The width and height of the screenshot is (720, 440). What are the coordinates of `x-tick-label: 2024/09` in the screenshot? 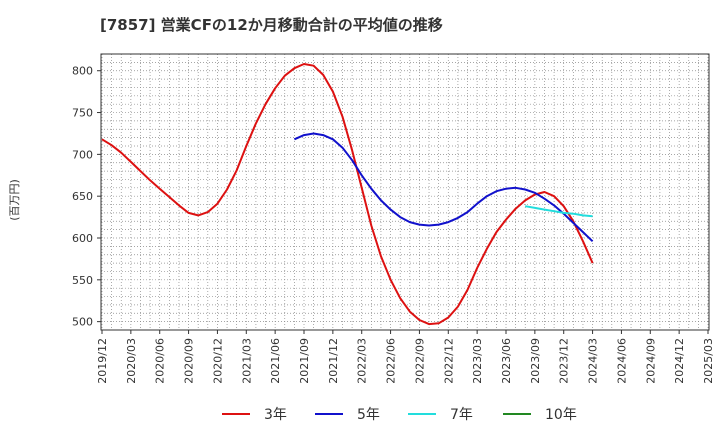 It's located at (650, 361).